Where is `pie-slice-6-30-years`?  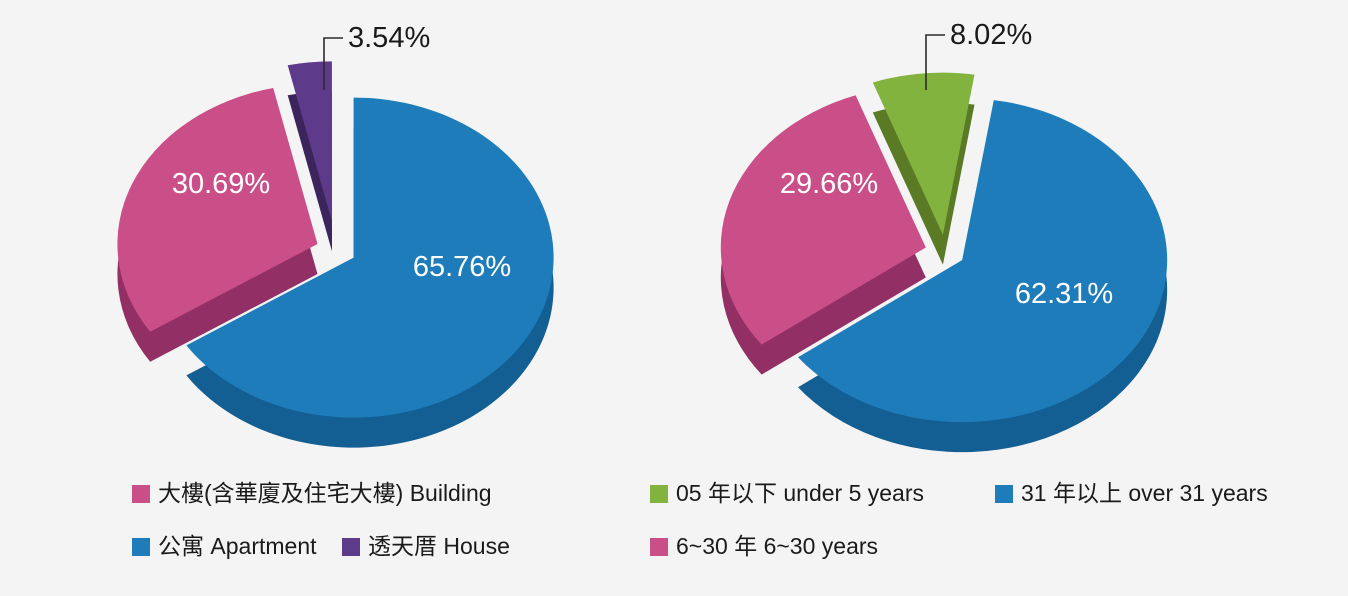 pie-slice-6-30-years is located at coordinates (823, 220).